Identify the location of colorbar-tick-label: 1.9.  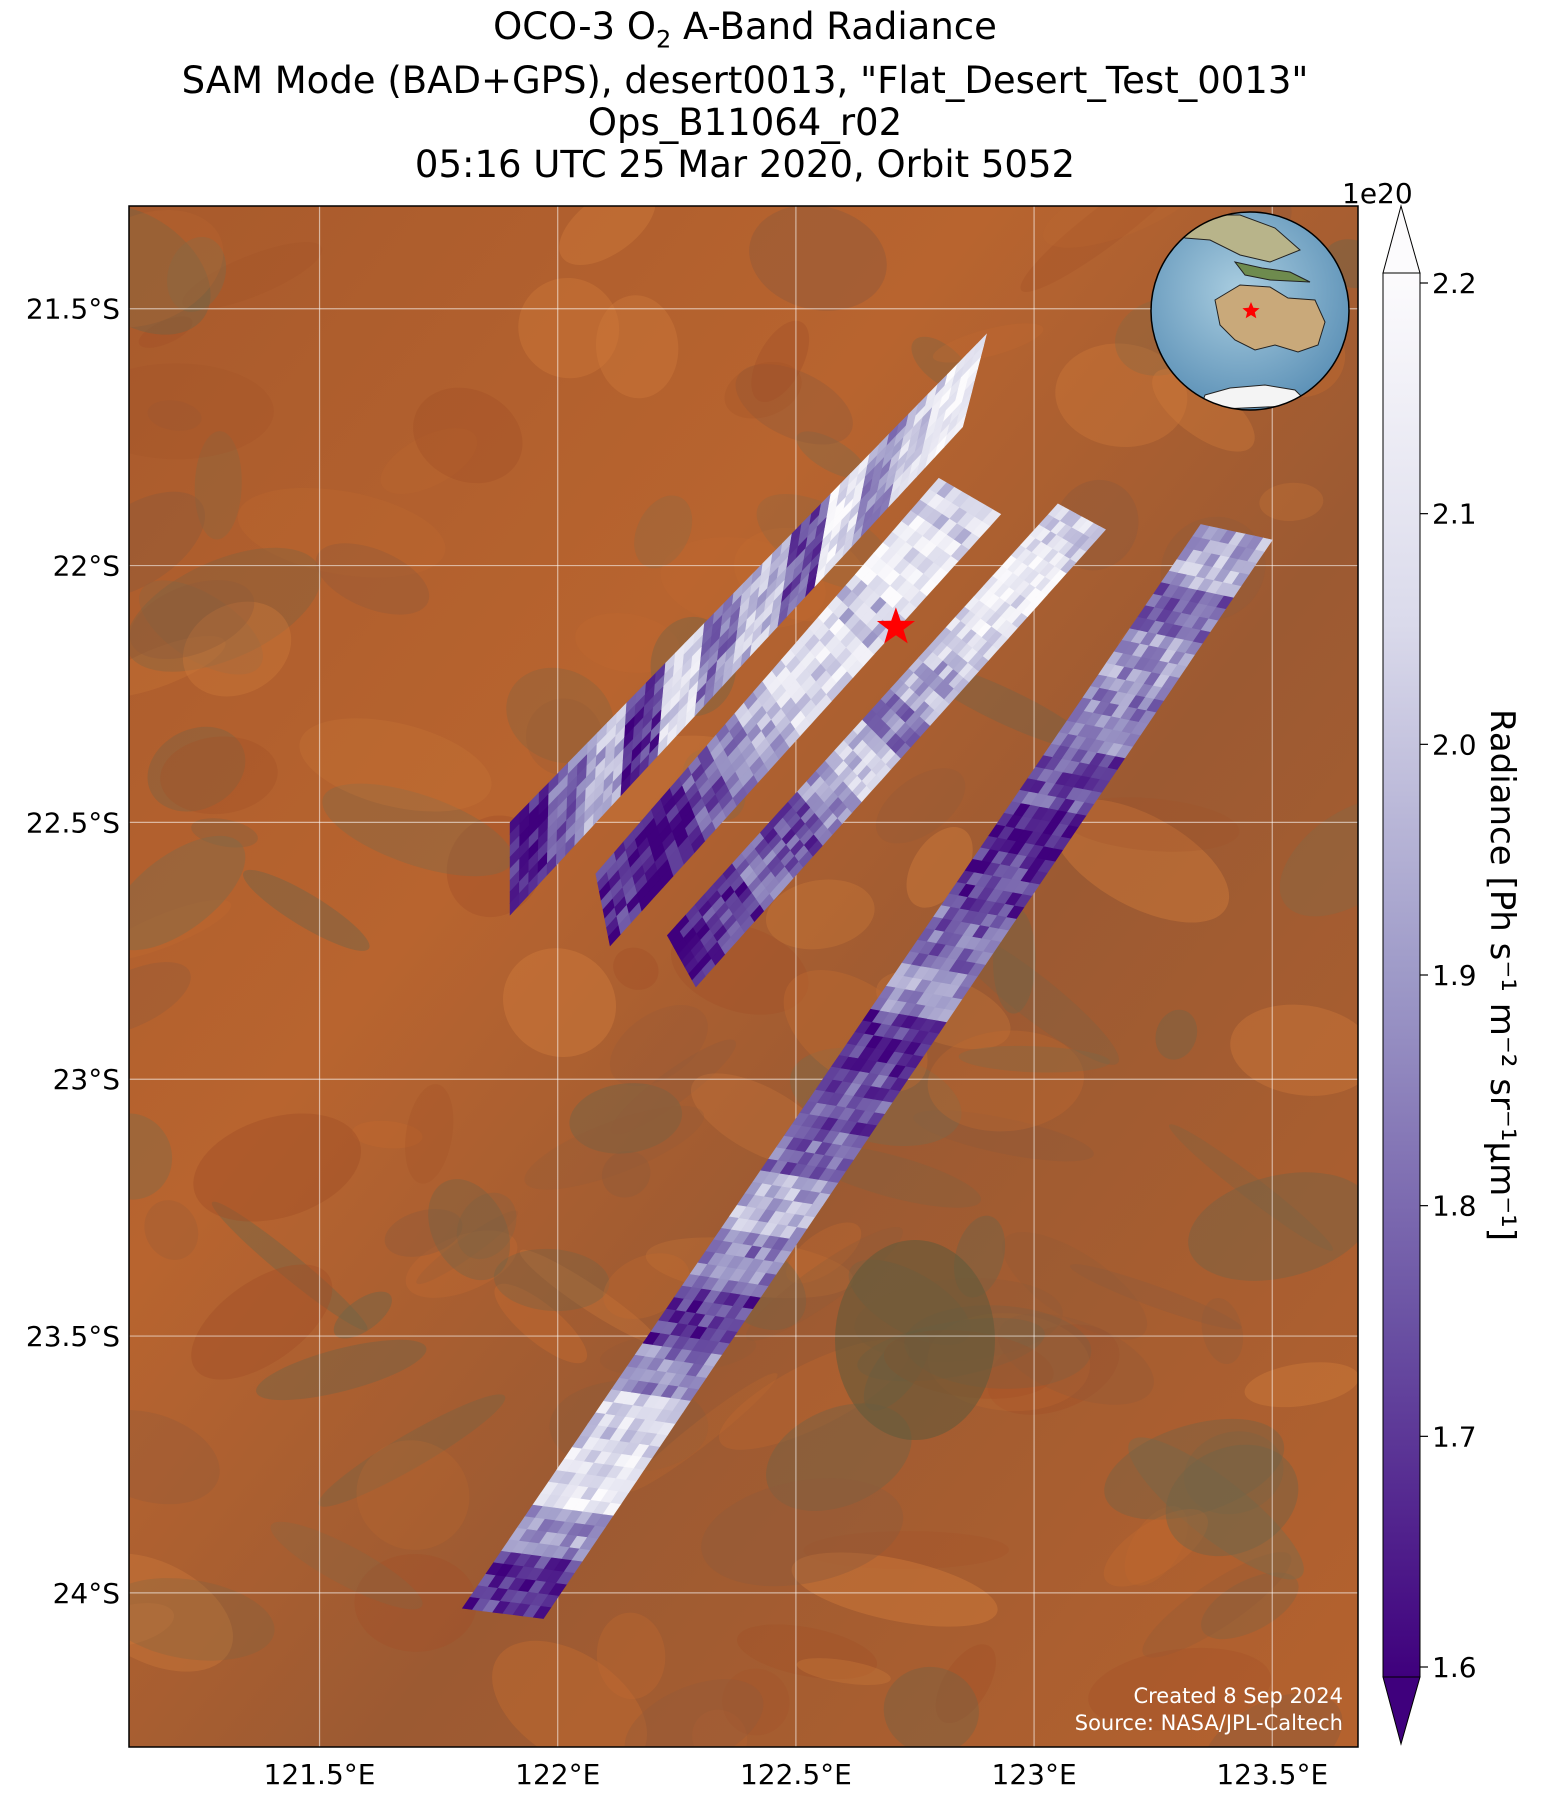
(1454, 975).